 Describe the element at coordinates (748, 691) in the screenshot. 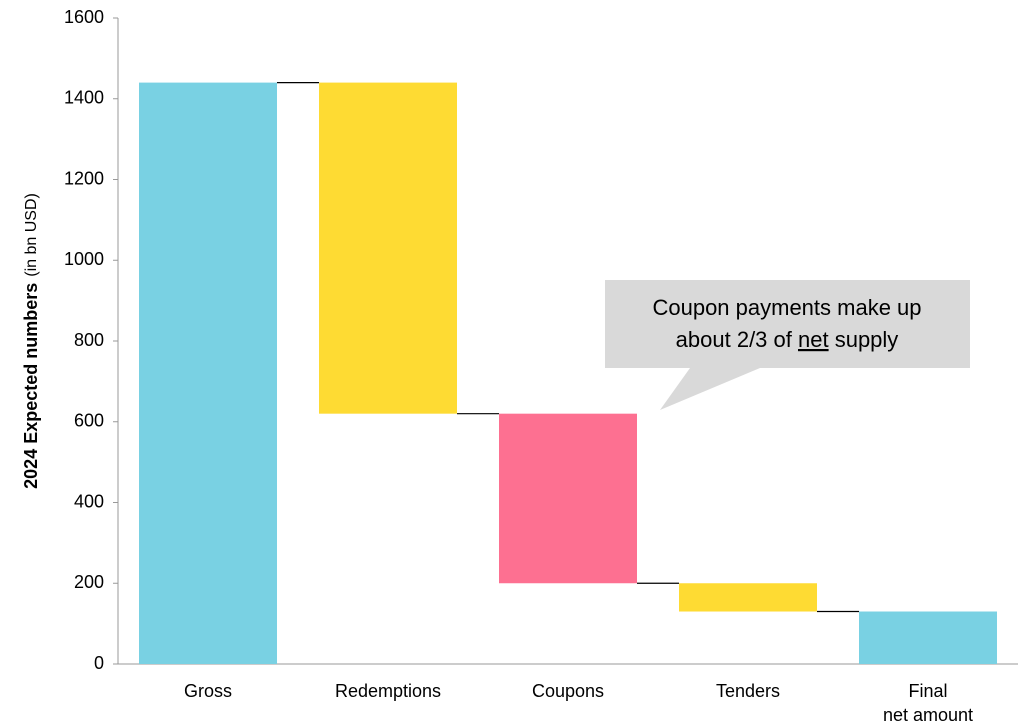

I see `x-tick-label: Tenders` at that location.